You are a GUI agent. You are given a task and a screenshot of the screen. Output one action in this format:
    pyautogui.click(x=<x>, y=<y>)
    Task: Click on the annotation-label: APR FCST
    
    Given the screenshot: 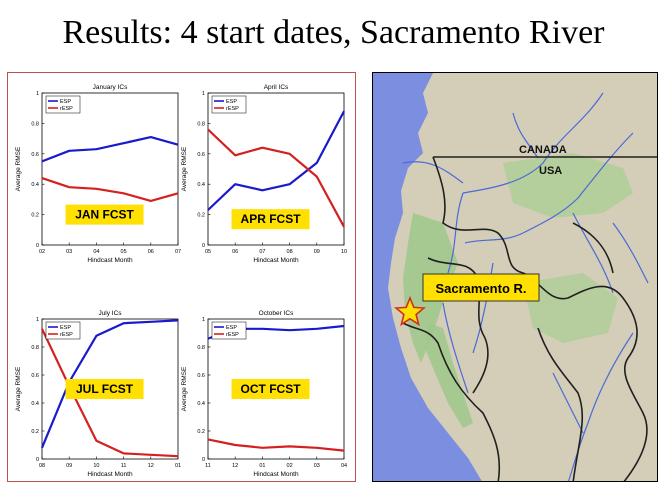 What is the action you would take?
    pyautogui.click(x=271, y=219)
    